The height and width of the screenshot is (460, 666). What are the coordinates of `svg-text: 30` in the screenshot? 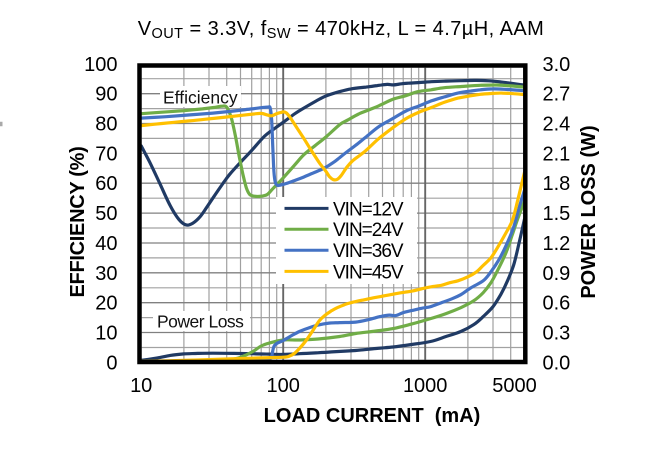 It's located at (106, 274).